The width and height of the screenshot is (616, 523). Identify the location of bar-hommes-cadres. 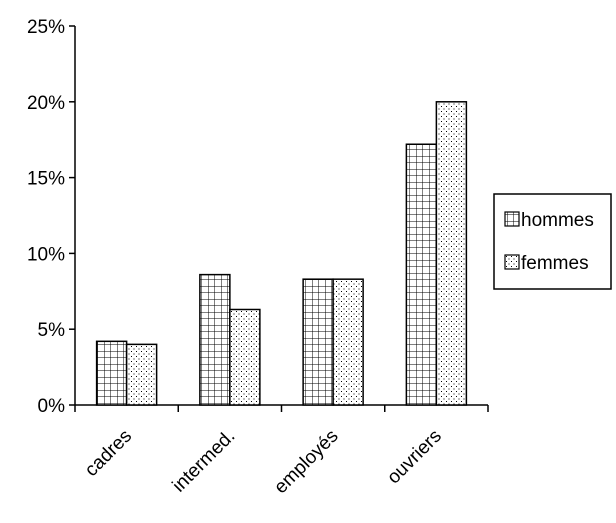
(111, 373).